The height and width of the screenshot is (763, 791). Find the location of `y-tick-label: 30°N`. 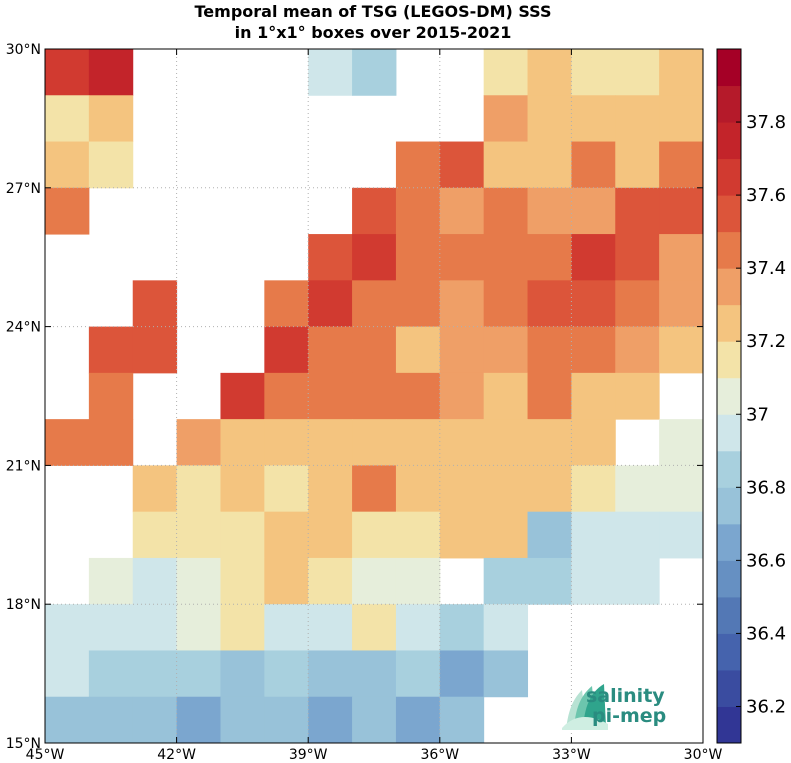

y-tick-label: 30°N is located at coordinates (23, 50).